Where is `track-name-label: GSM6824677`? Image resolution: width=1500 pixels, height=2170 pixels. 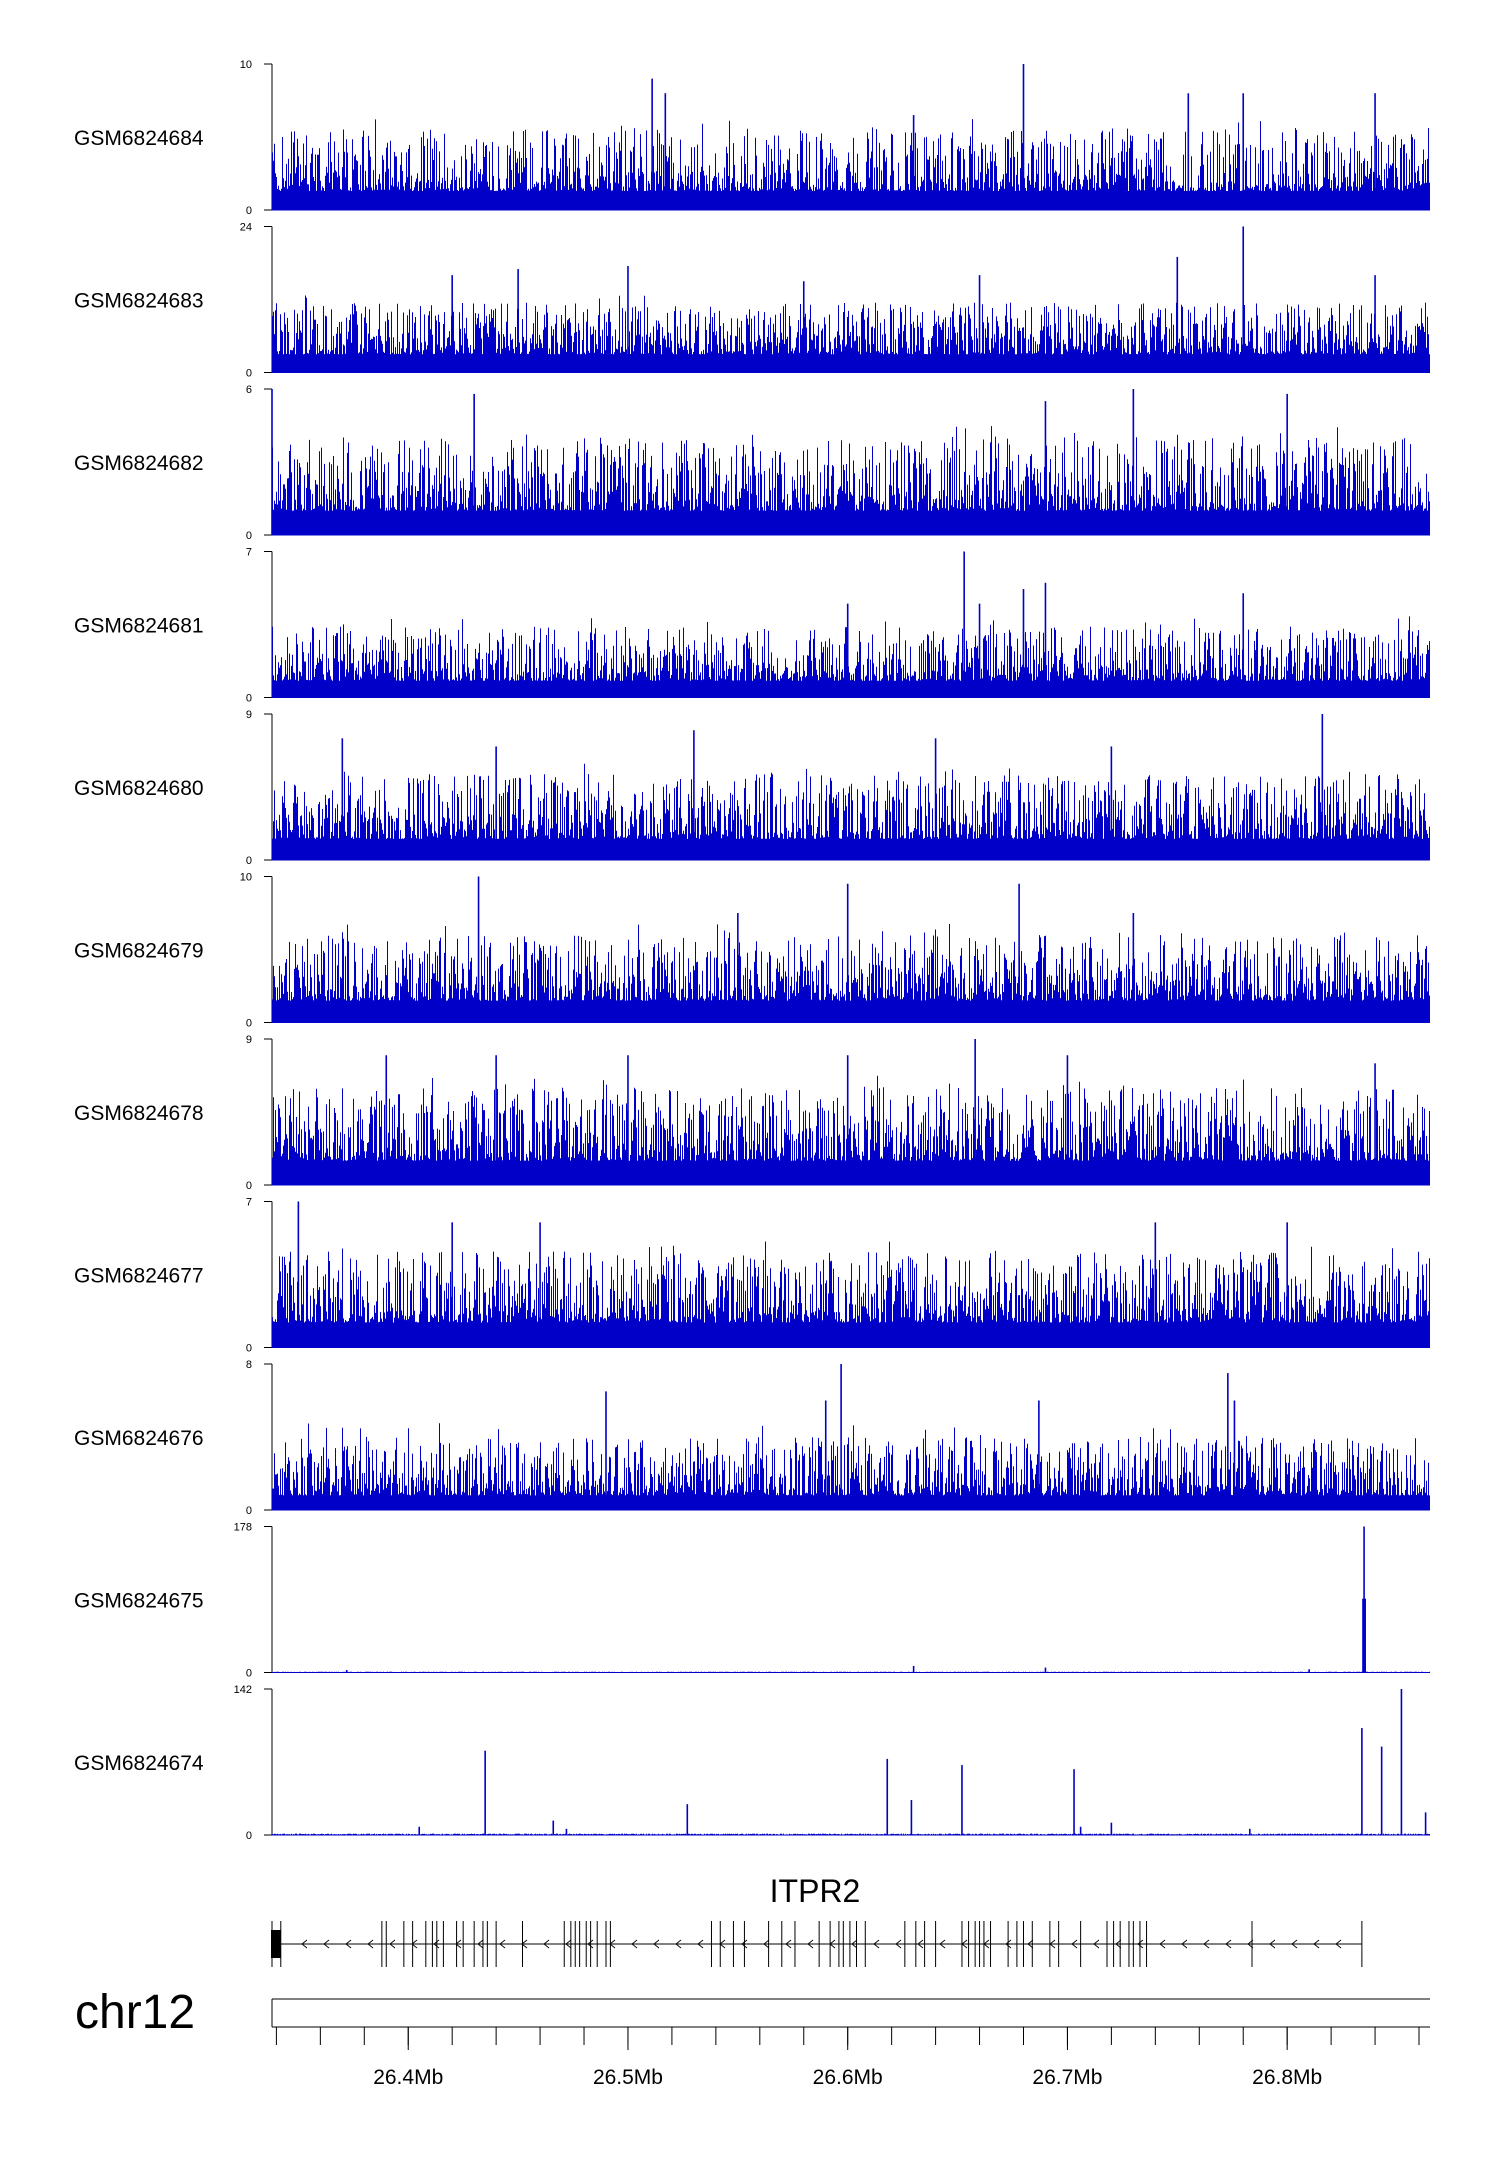 track-name-label: GSM6824677 is located at coordinates (139, 1276).